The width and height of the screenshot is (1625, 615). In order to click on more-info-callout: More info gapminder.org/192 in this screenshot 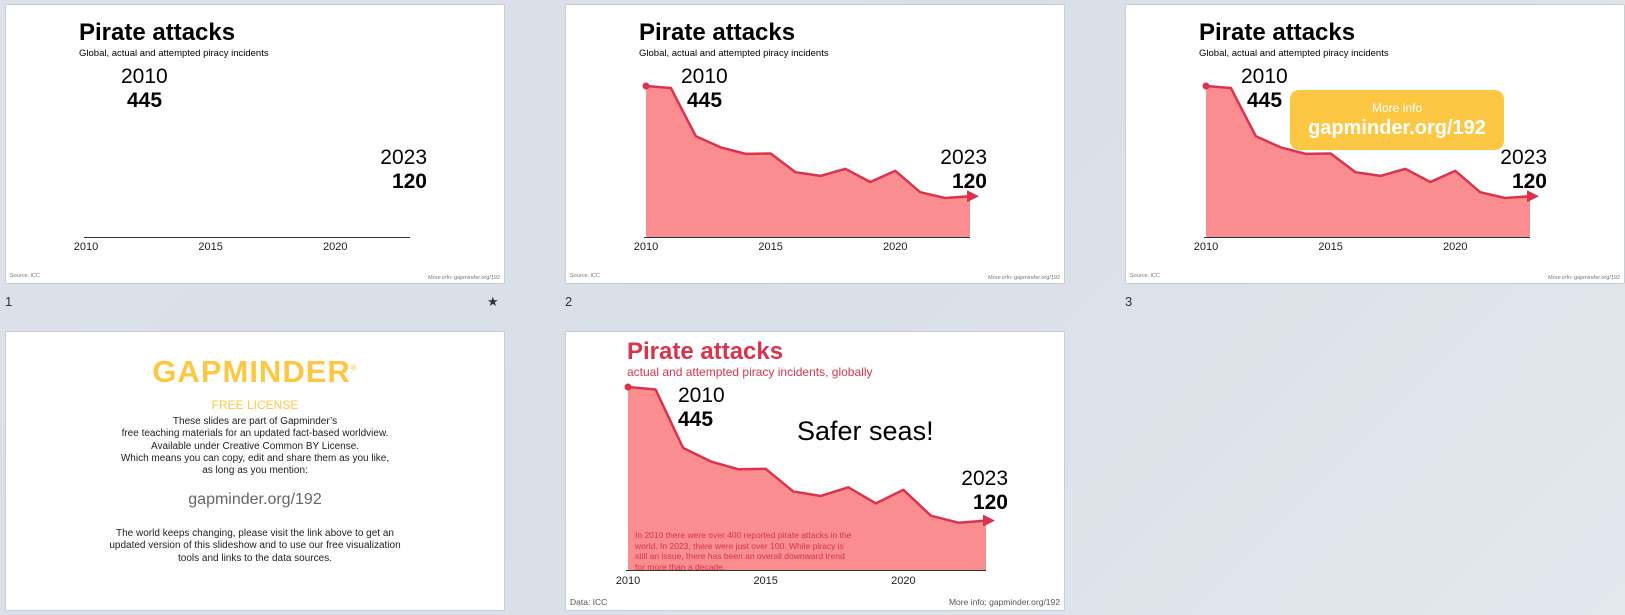, I will do `click(1397, 120)`.